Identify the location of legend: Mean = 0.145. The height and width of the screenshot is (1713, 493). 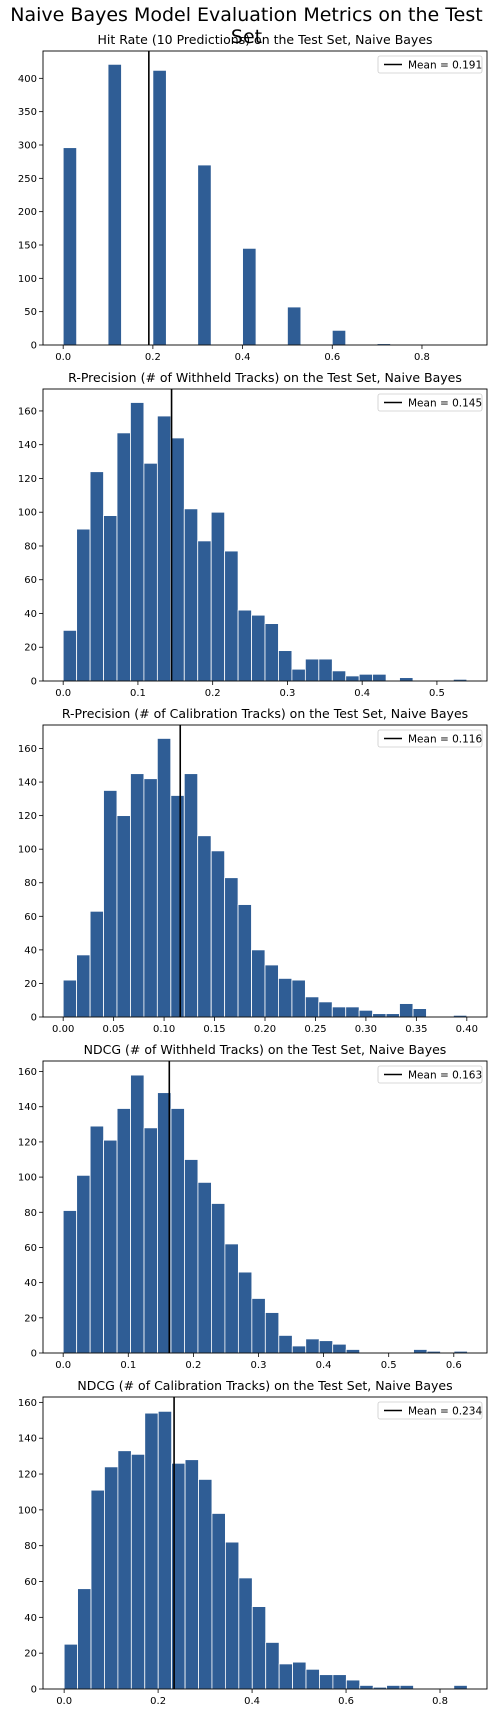
(430, 402).